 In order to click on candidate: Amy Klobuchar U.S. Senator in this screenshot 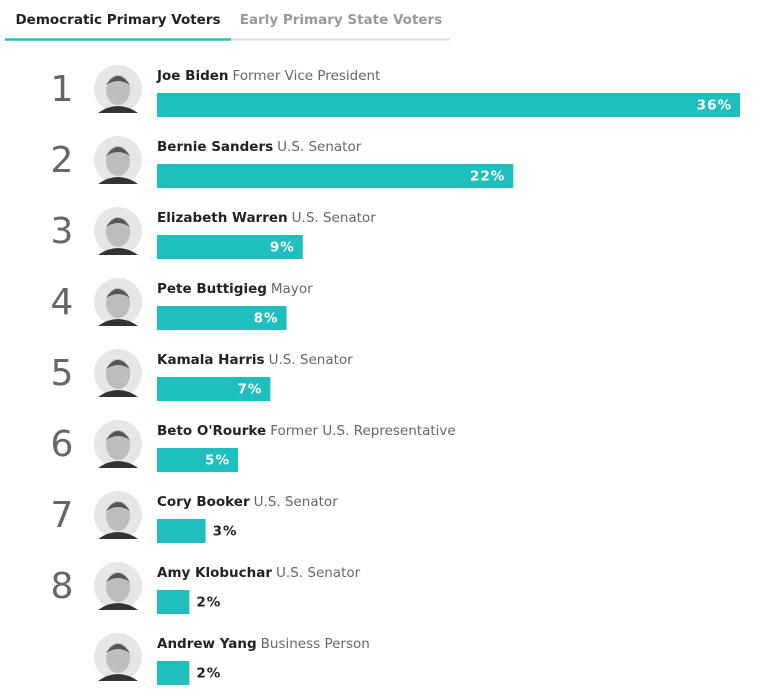, I will do `click(259, 573)`.